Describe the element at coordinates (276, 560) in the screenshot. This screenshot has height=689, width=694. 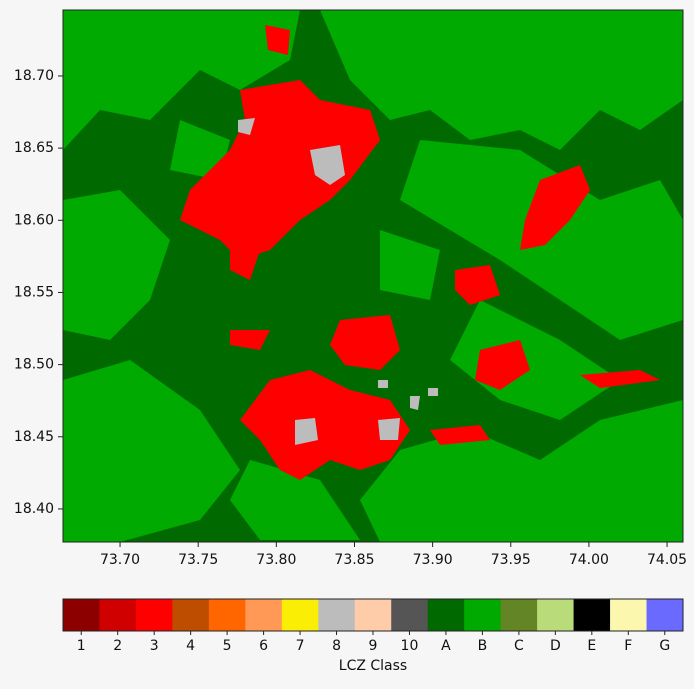
I see `x-tick-label: 73.80` at that location.